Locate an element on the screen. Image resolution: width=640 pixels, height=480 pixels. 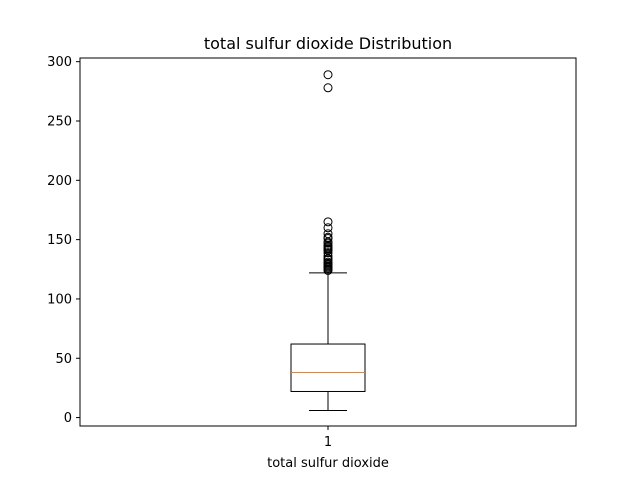
y-tick-label: 100 is located at coordinates (59, 299).